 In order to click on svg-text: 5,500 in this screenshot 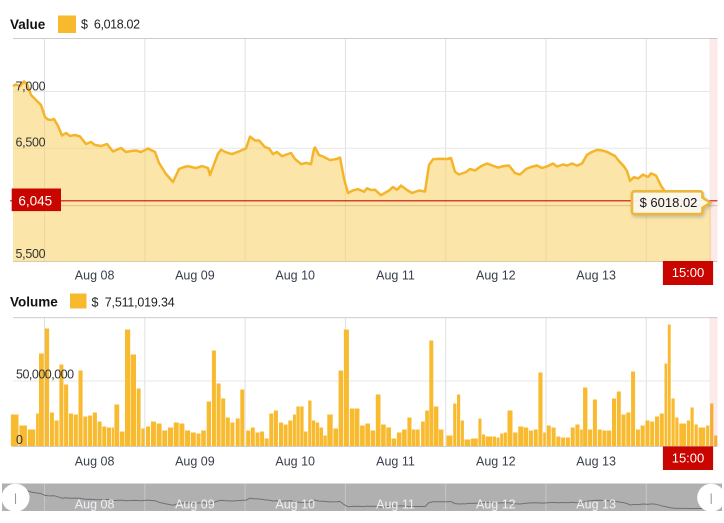, I will do `click(31, 254)`.